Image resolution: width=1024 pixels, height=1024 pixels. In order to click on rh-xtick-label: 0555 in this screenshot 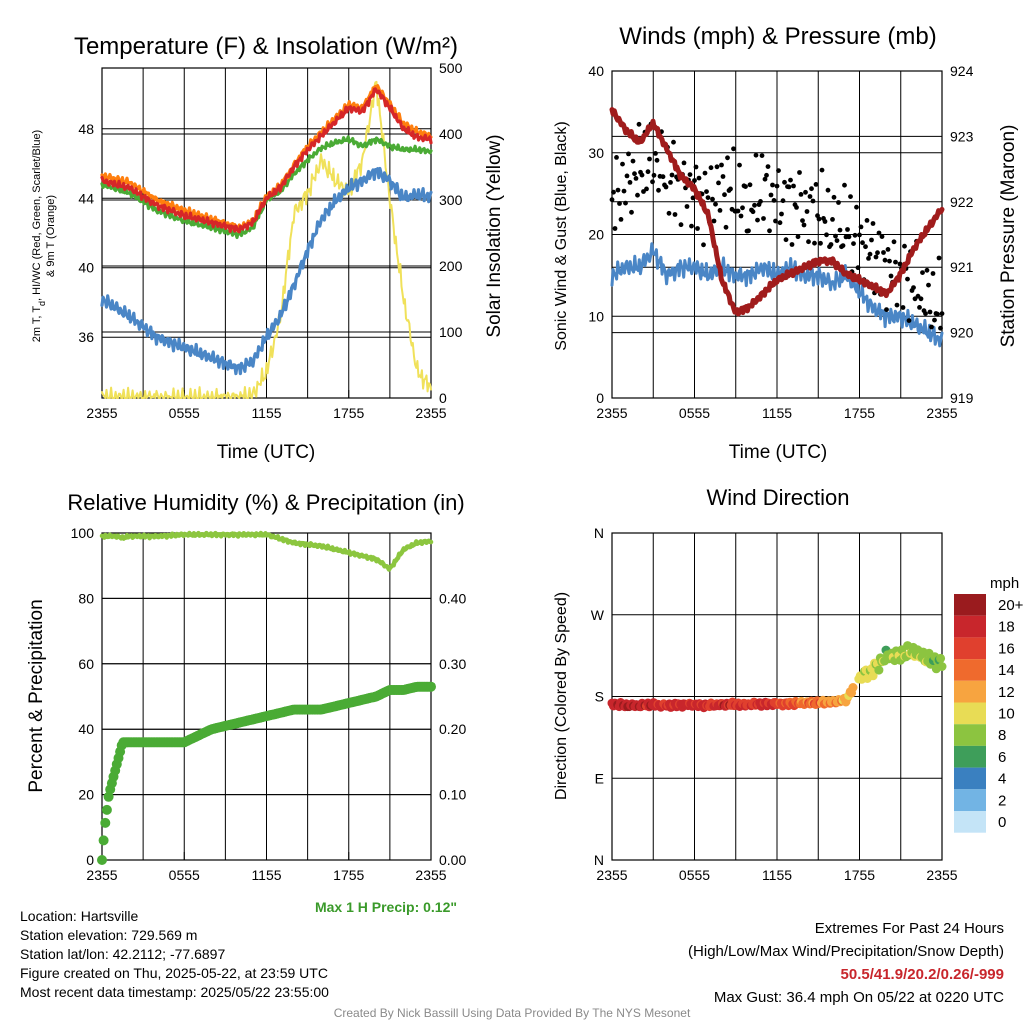, I will do `click(184, 875)`.